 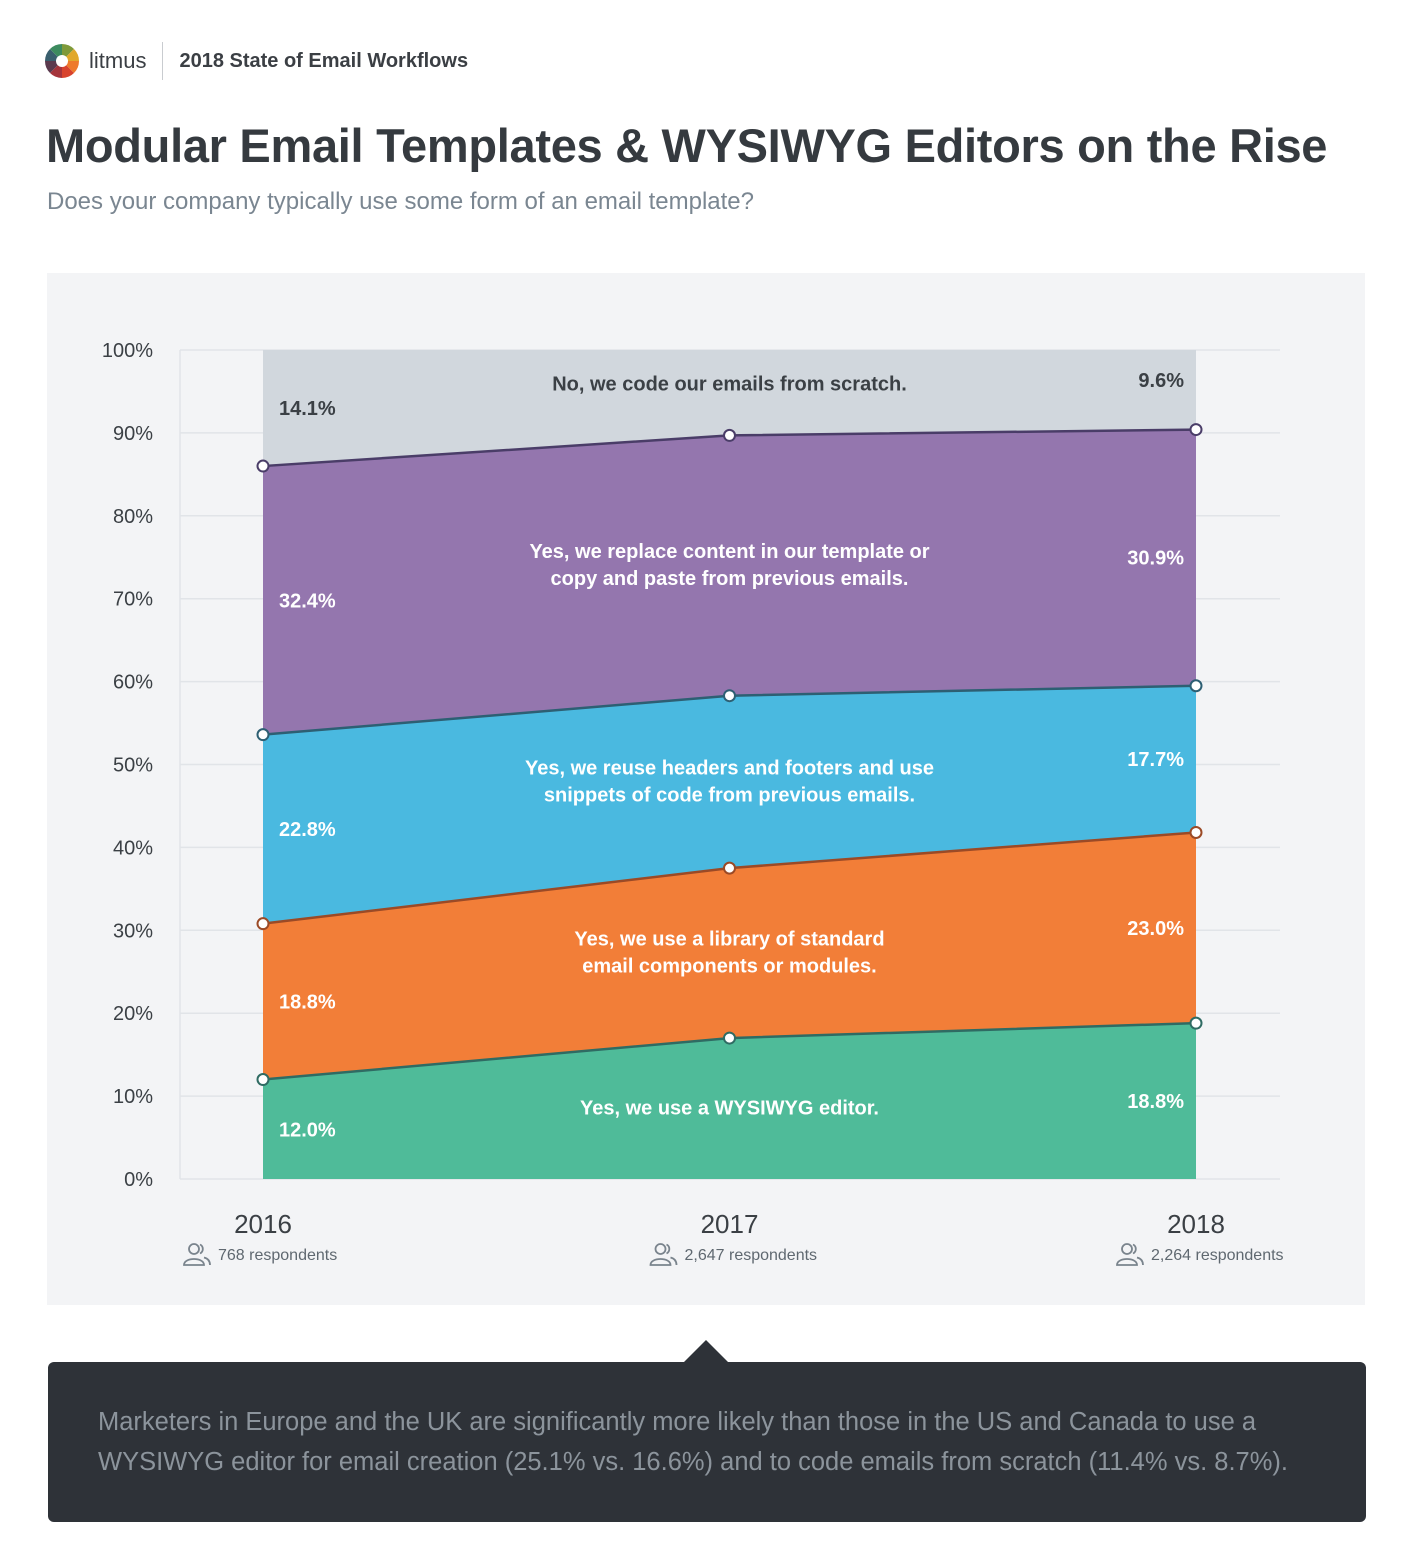 I want to click on litmus-logo-icon, so click(x=62, y=61).